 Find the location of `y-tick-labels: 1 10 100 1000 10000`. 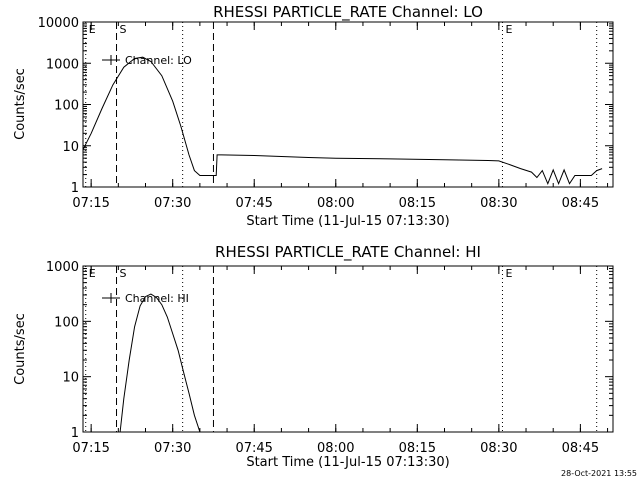

y-tick-labels: 1 10 100 1000 10000 is located at coordinates (58, 106).